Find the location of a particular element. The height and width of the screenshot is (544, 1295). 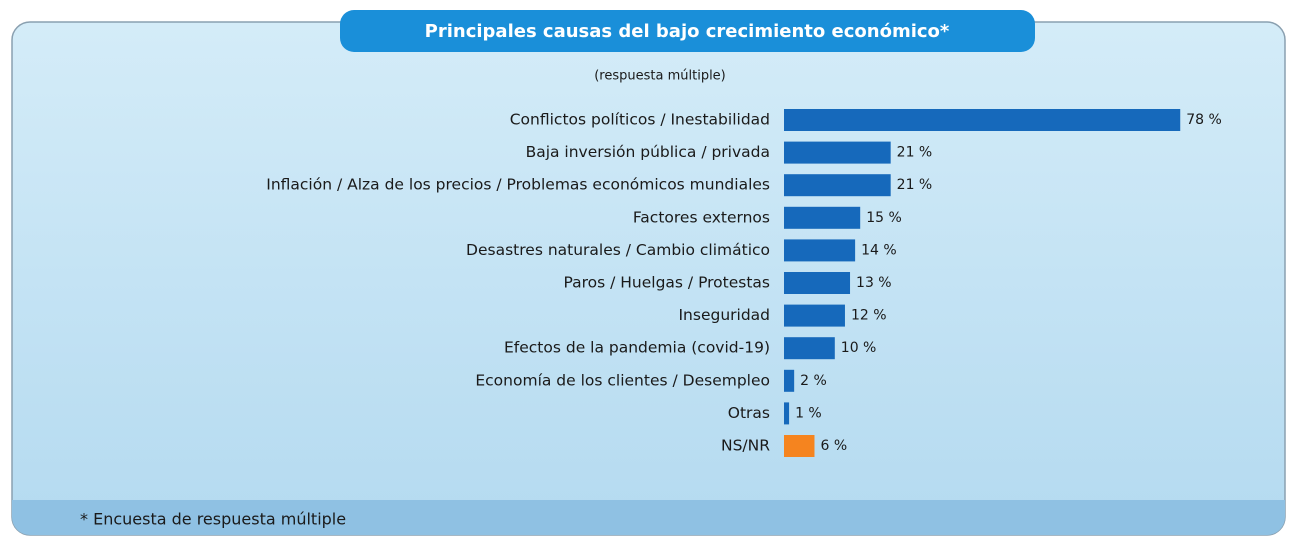

category-label: Conflictos políticos / Inestabilidad is located at coordinates (640, 120).